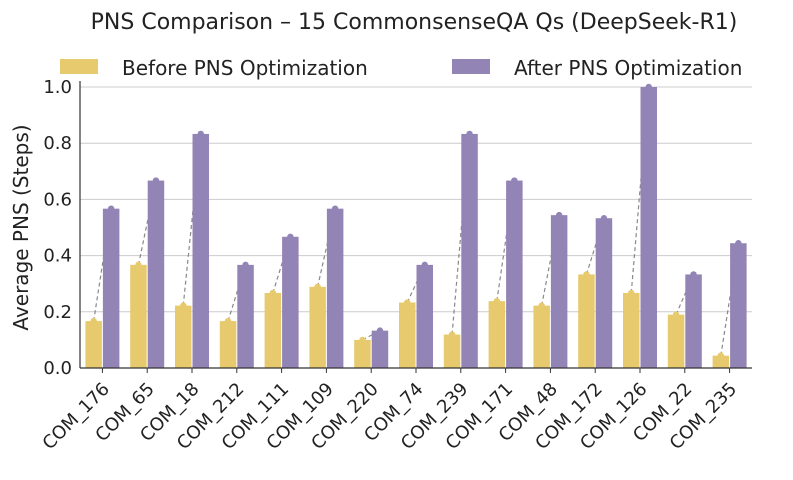  I want to click on legend-label: After PNS Optimization, so click(628, 68).